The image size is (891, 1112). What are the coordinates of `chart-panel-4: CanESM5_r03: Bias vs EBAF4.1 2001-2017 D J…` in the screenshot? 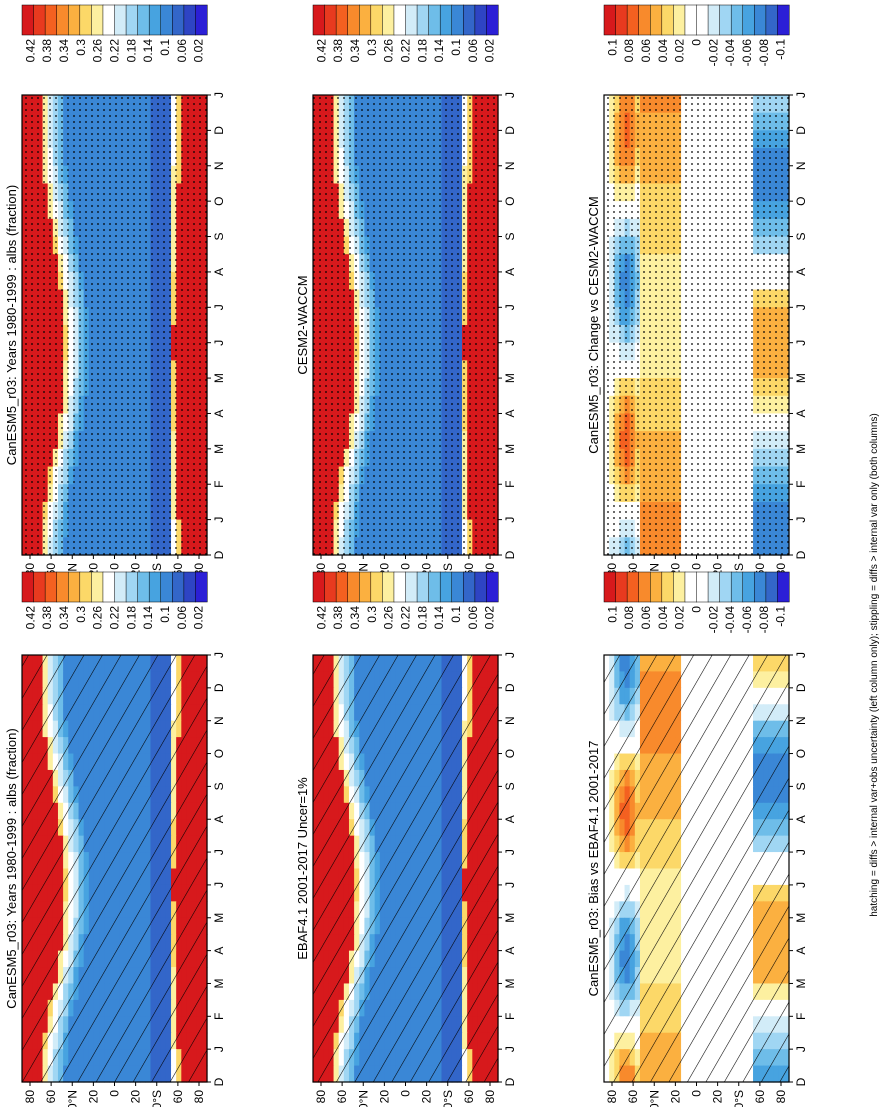 It's located at (697, 879).